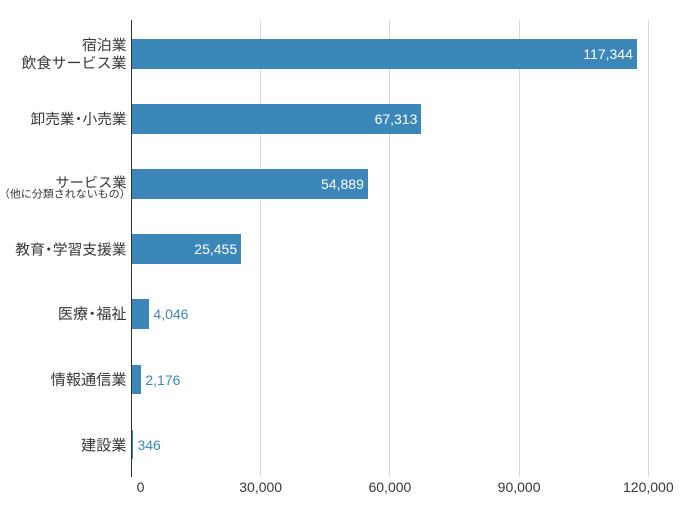 The width and height of the screenshot is (700, 515). Describe the element at coordinates (342, 184) in the screenshot. I see `value-label-3: 54,889` at that location.